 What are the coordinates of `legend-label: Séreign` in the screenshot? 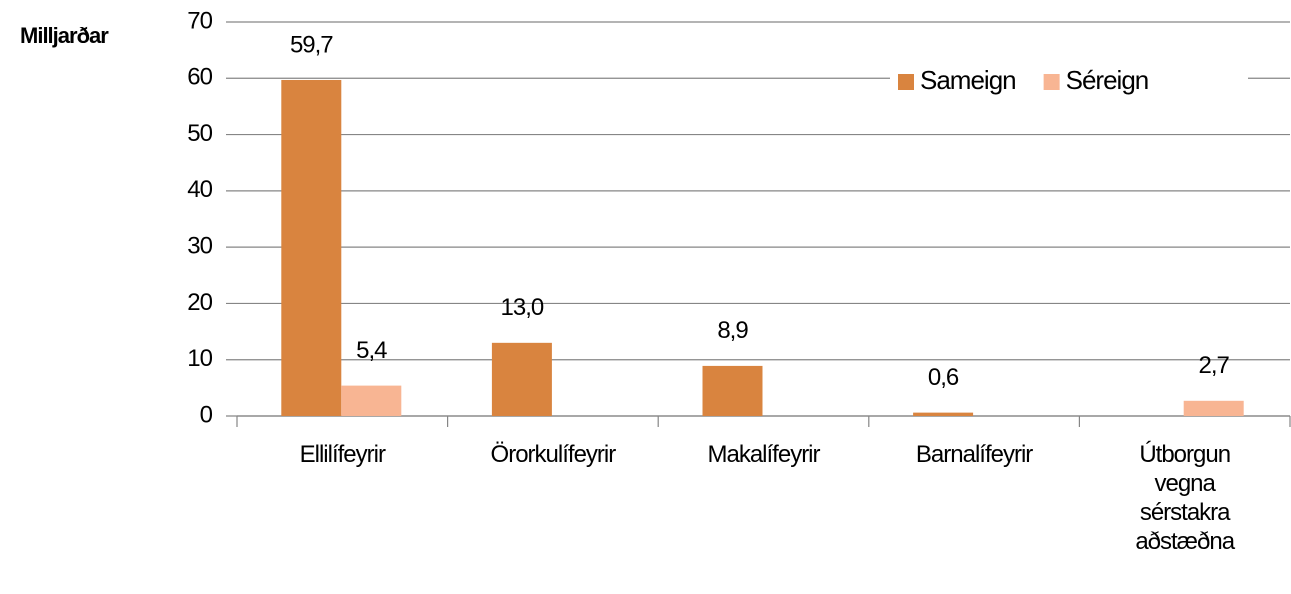 It's located at (1107, 80).